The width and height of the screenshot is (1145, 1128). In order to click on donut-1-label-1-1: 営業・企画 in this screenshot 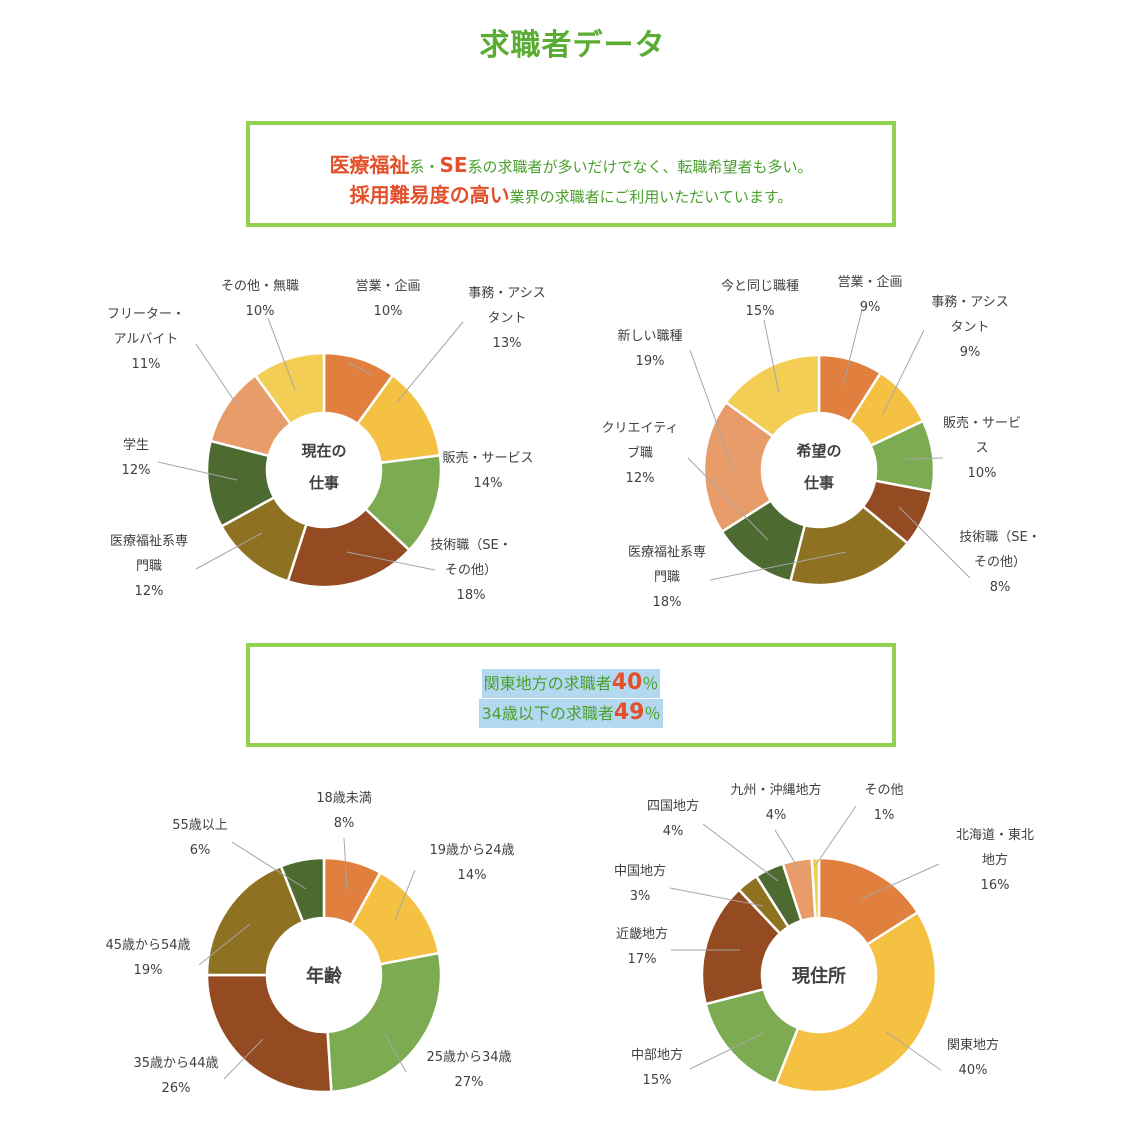, I will do `click(387, 286)`.